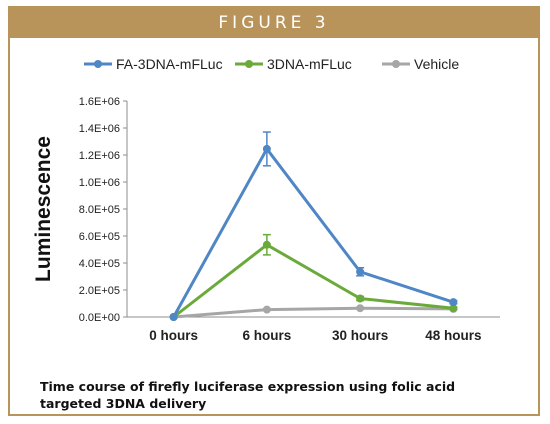 The width and height of the screenshot is (550, 424). Describe the element at coordinates (360, 335) in the screenshot. I see `x-tick-label: 30 hours` at that location.